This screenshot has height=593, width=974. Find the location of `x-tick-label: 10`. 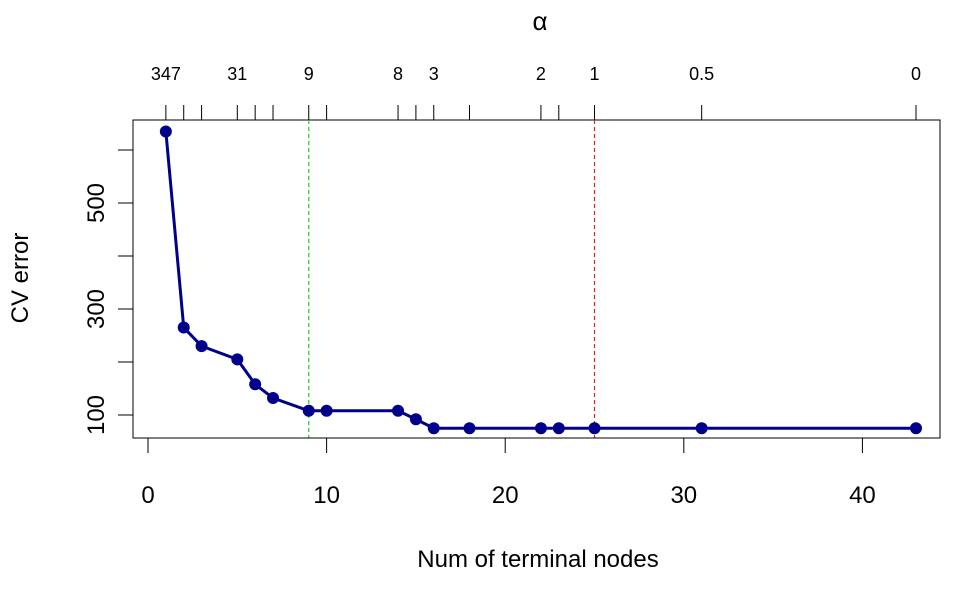

x-tick-label: 10 is located at coordinates (326, 495).